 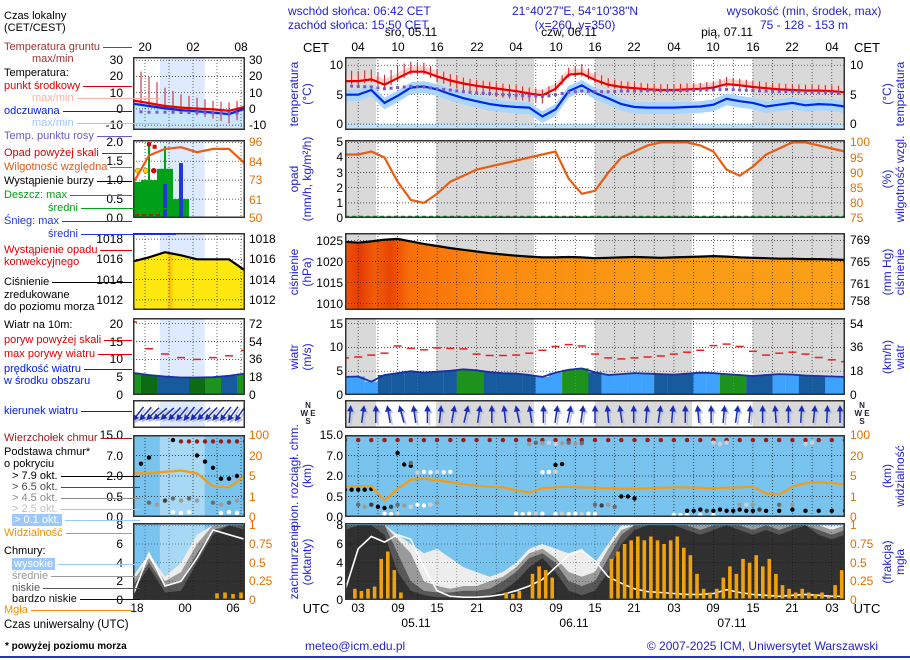 What do you see at coordinates (860, 240) in the screenshot?
I see `axis-tick: 769` at bounding box center [860, 240].